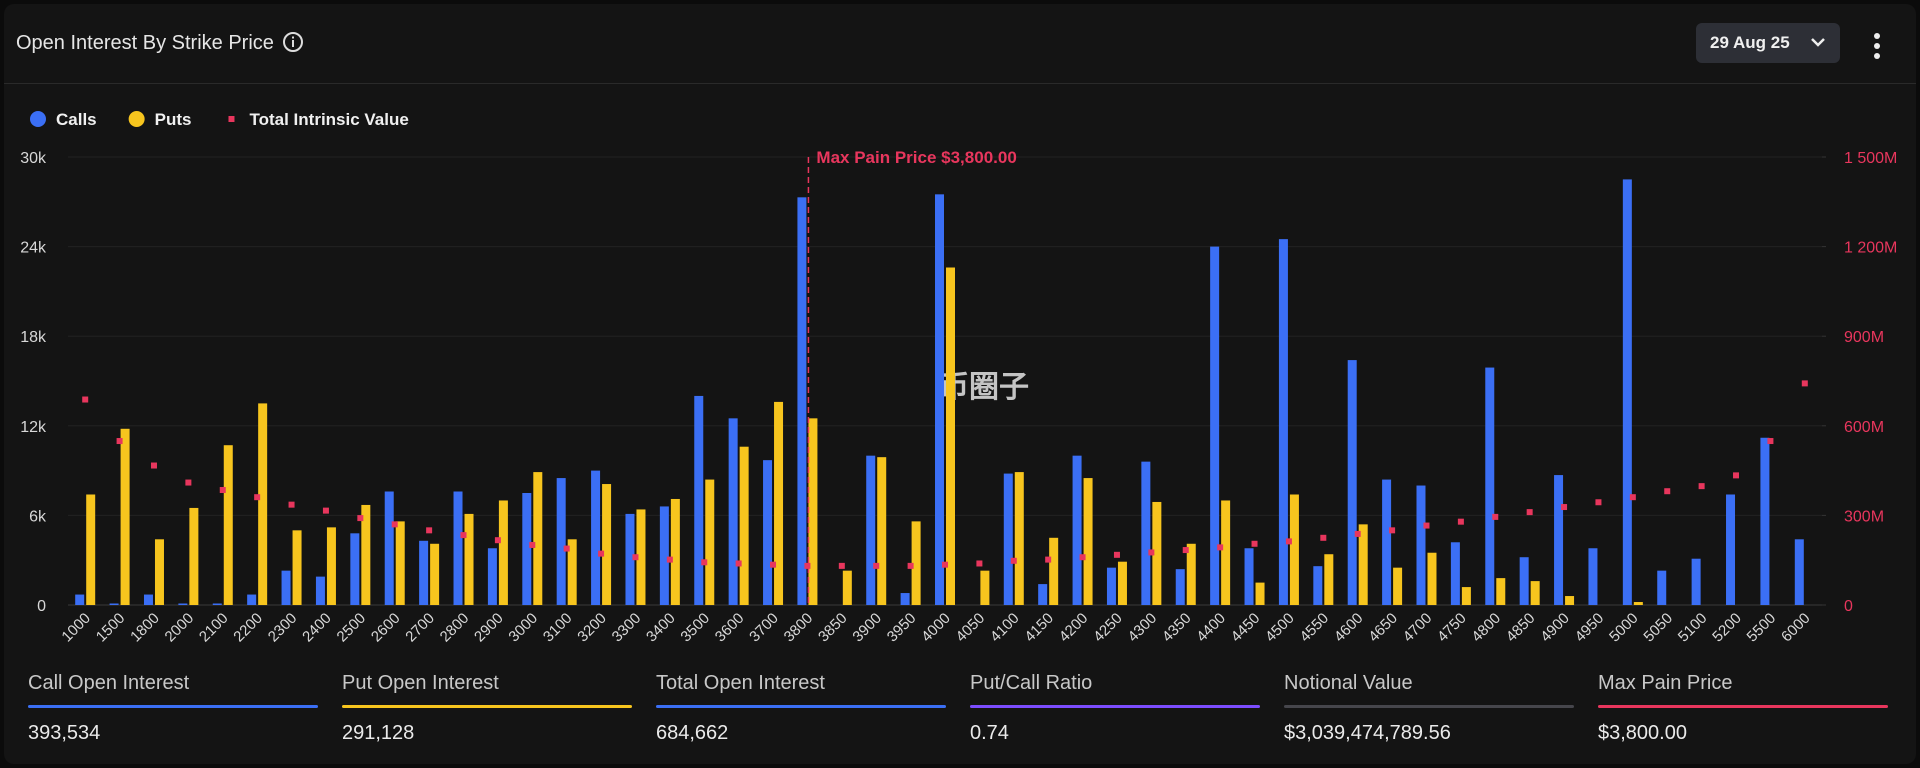 Image resolution: width=1920 pixels, height=768 pixels. Describe the element at coordinates (1848, 606) in the screenshot. I see `y2-tick-label: 0` at that location.